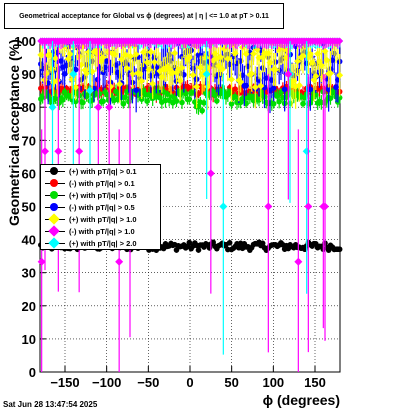 The width and height of the screenshot is (400, 414). Describe the element at coordinates (103, 219) in the screenshot. I see `legend-label-4: (+) with pT/|q| > 1.0` at that location.